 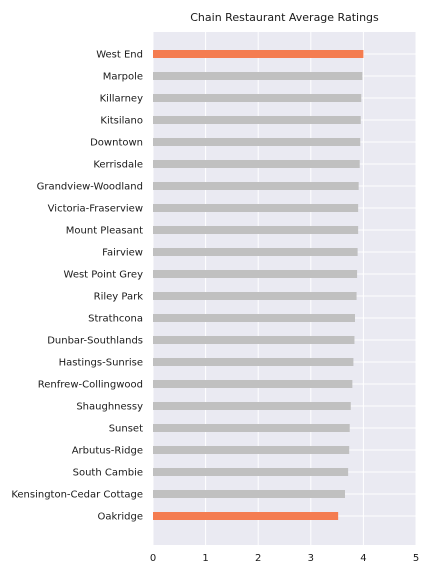 I want to click on category-label: Sunset, so click(x=126, y=429).